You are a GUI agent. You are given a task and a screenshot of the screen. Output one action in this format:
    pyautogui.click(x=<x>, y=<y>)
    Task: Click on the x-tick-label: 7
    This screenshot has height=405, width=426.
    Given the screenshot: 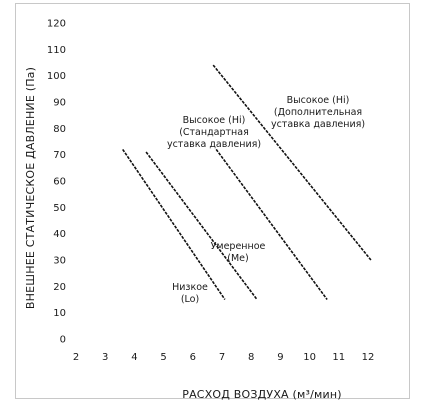 What is the action you would take?
    pyautogui.click(x=222, y=357)
    